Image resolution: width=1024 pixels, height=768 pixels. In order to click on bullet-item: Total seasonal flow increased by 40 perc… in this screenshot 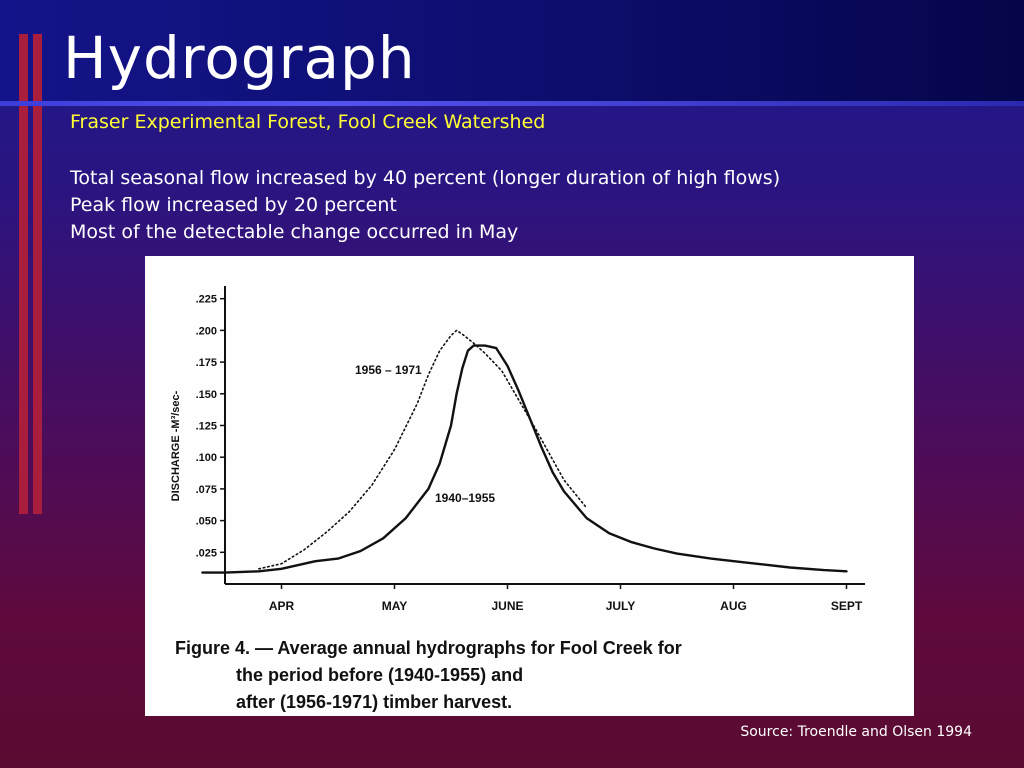, I will do `click(425, 178)`.